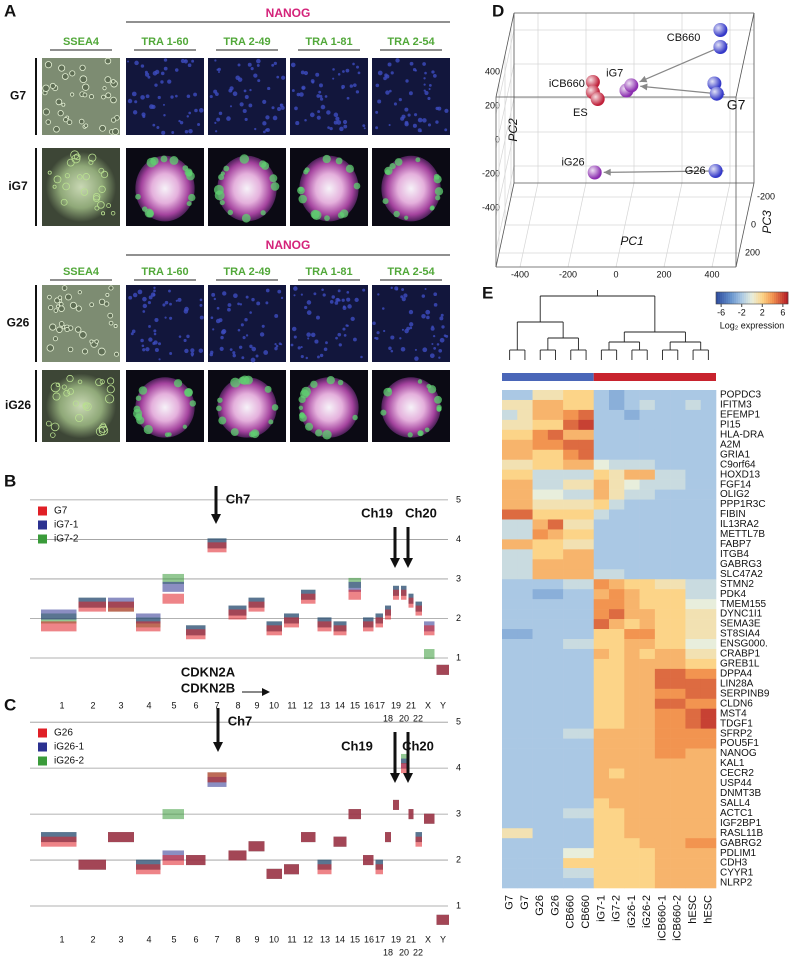  Describe the element at coordinates (396, 705) in the screenshot. I see `chromosome-label: 19` at that location.